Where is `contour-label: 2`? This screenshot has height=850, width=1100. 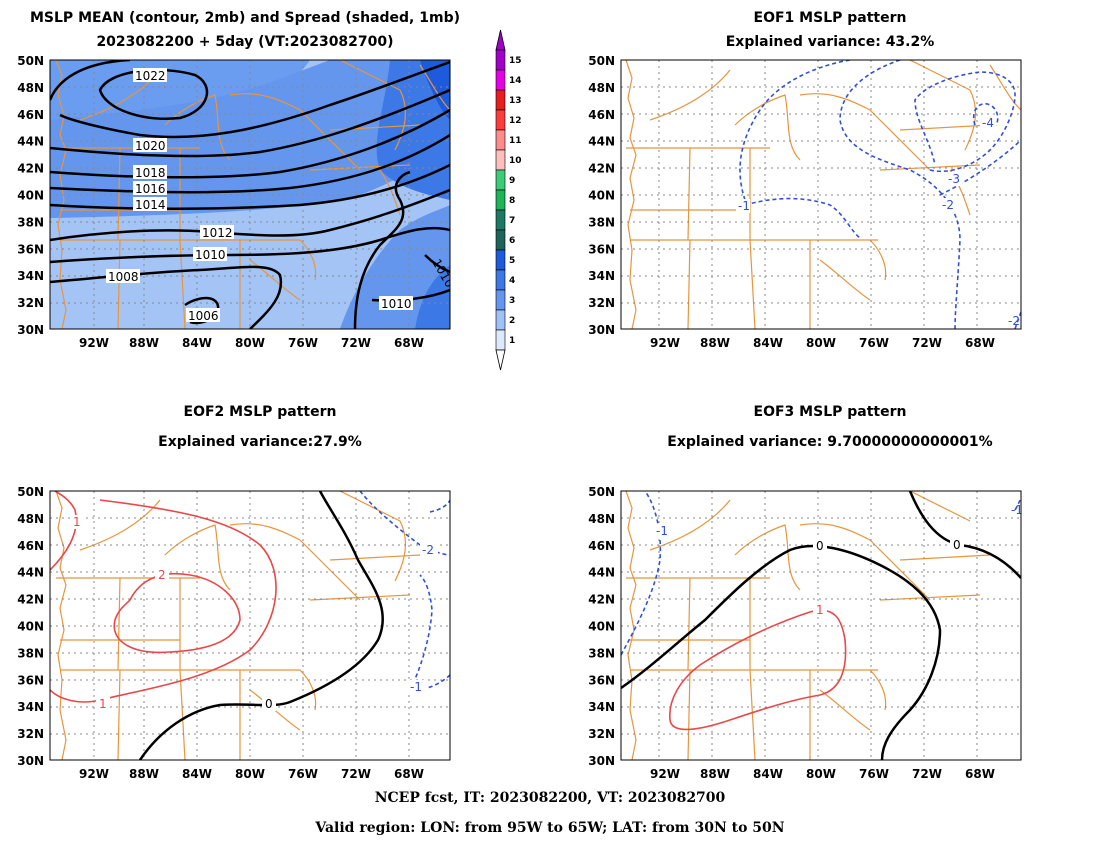
contour-label: 2 is located at coordinates (162, 575).